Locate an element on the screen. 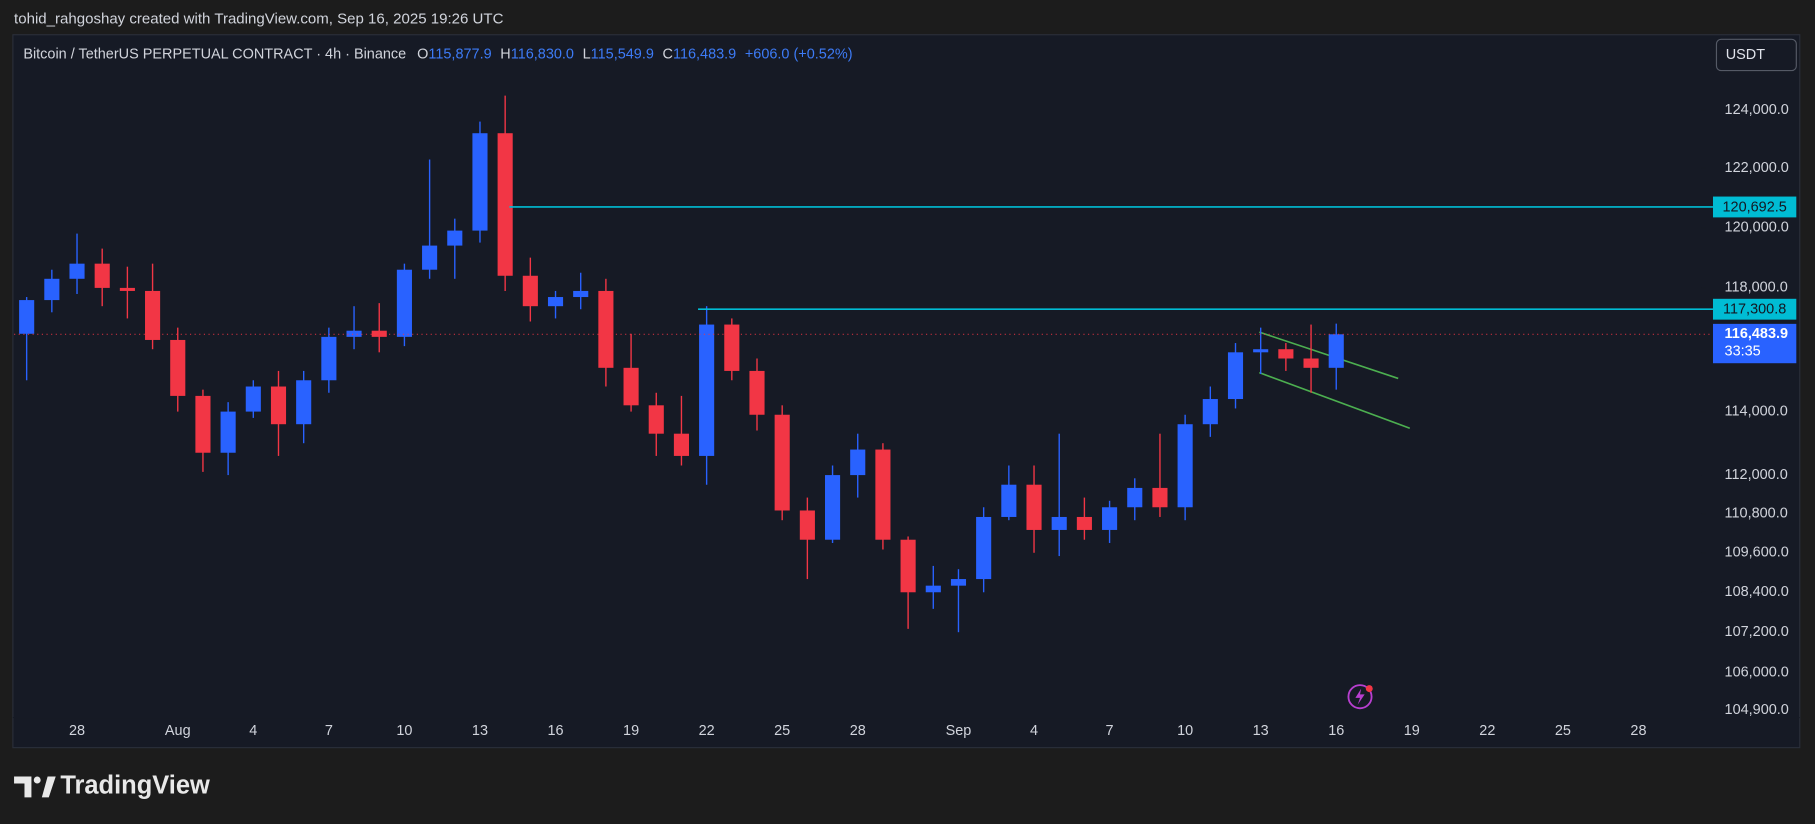  x-tick-label: Aug is located at coordinates (178, 731).